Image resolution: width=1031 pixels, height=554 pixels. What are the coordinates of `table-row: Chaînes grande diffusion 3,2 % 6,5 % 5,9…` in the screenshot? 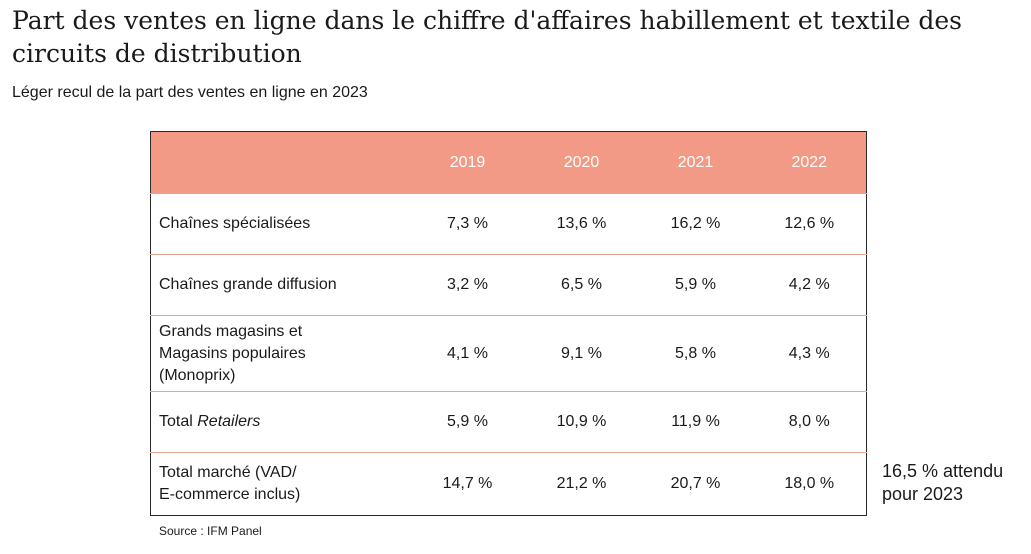 It's located at (508, 285).